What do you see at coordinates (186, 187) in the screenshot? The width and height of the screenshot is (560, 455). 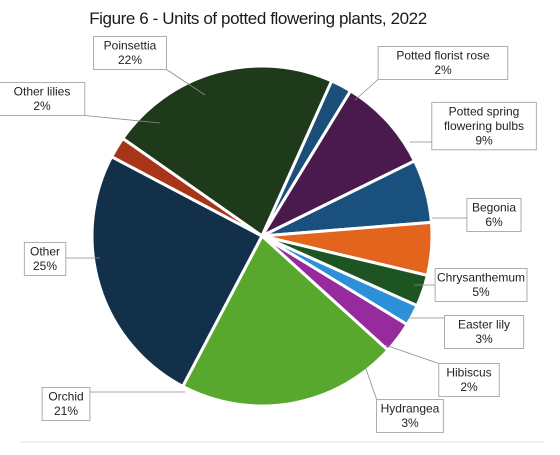 I see `pie-slice-other-lilies` at bounding box center [186, 187].